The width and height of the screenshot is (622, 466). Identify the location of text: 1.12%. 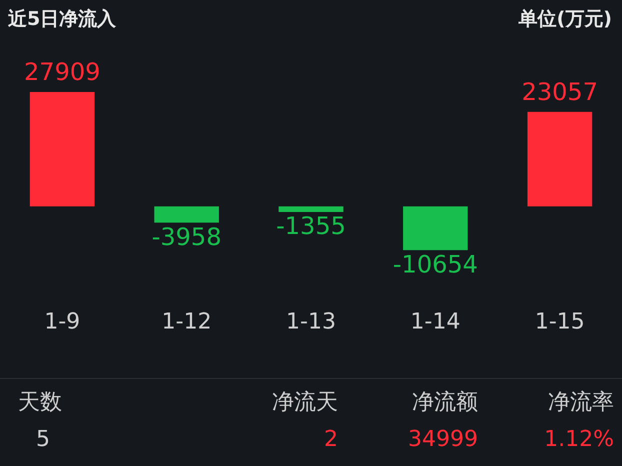
(579, 439).